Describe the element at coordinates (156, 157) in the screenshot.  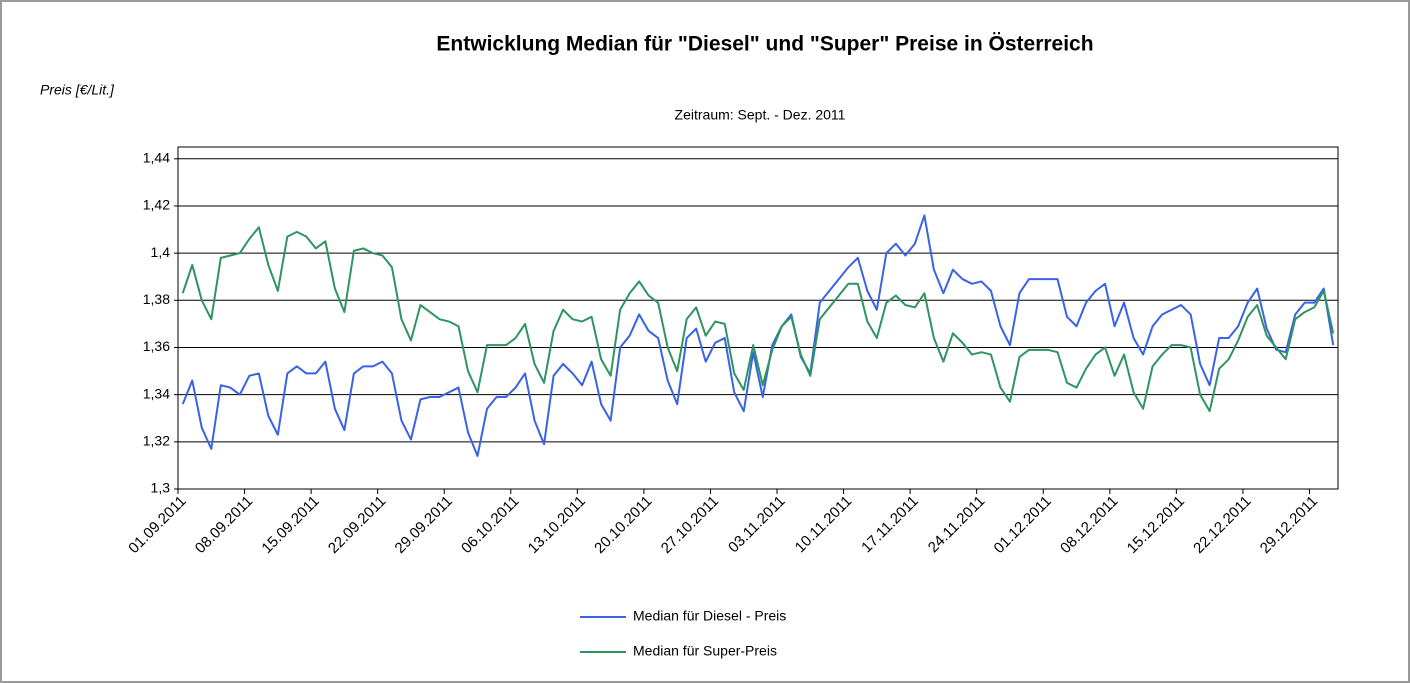
I see `y-tick-label: 1,44` at that location.